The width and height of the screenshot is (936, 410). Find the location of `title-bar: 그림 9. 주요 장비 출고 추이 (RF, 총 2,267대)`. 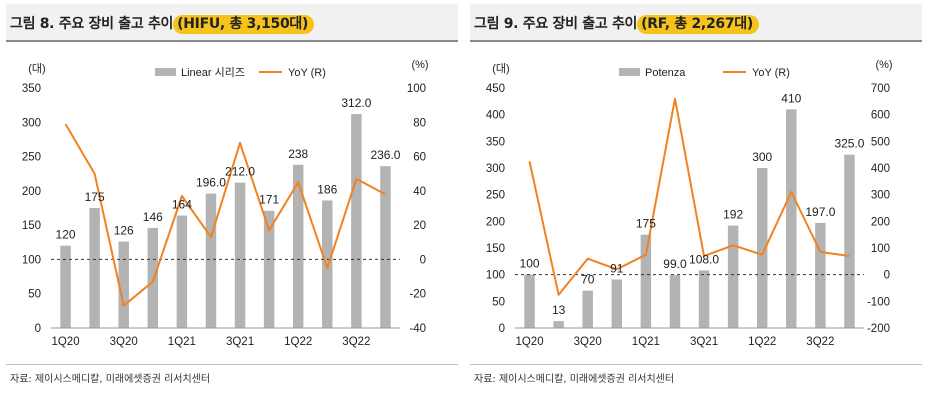

title-bar: 그림 9. 주요 장비 출고 추이 (RF, 총 2,267대) is located at coordinates (696, 23).